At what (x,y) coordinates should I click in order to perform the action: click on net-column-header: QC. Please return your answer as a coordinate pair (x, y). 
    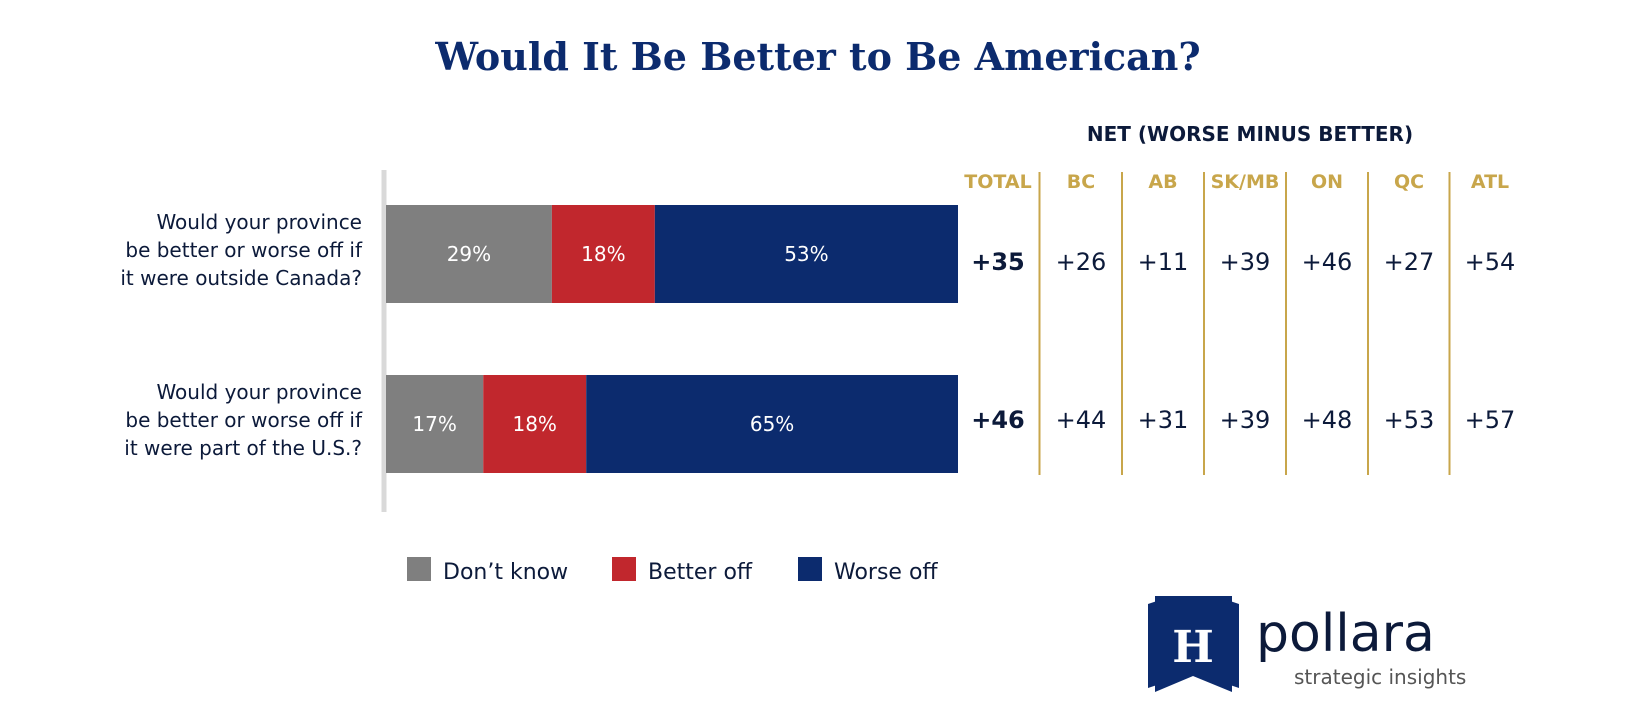
    Looking at the image, I should click on (1409, 182).